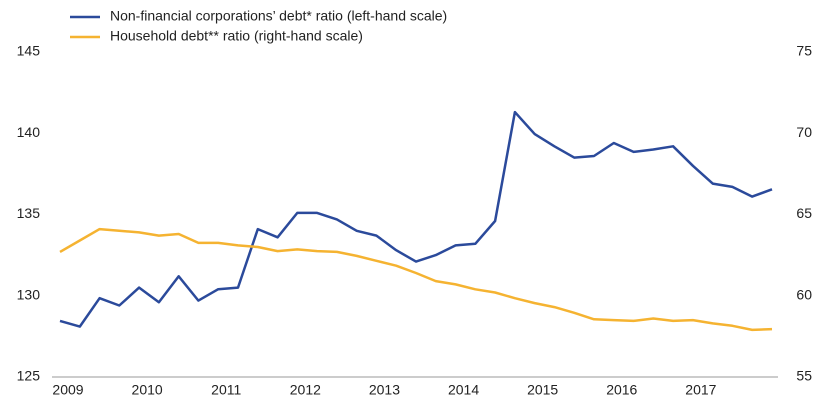 The image size is (817, 412). What do you see at coordinates (305, 390) in the screenshot?
I see `x-tick-label: 2012` at bounding box center [305, 390].